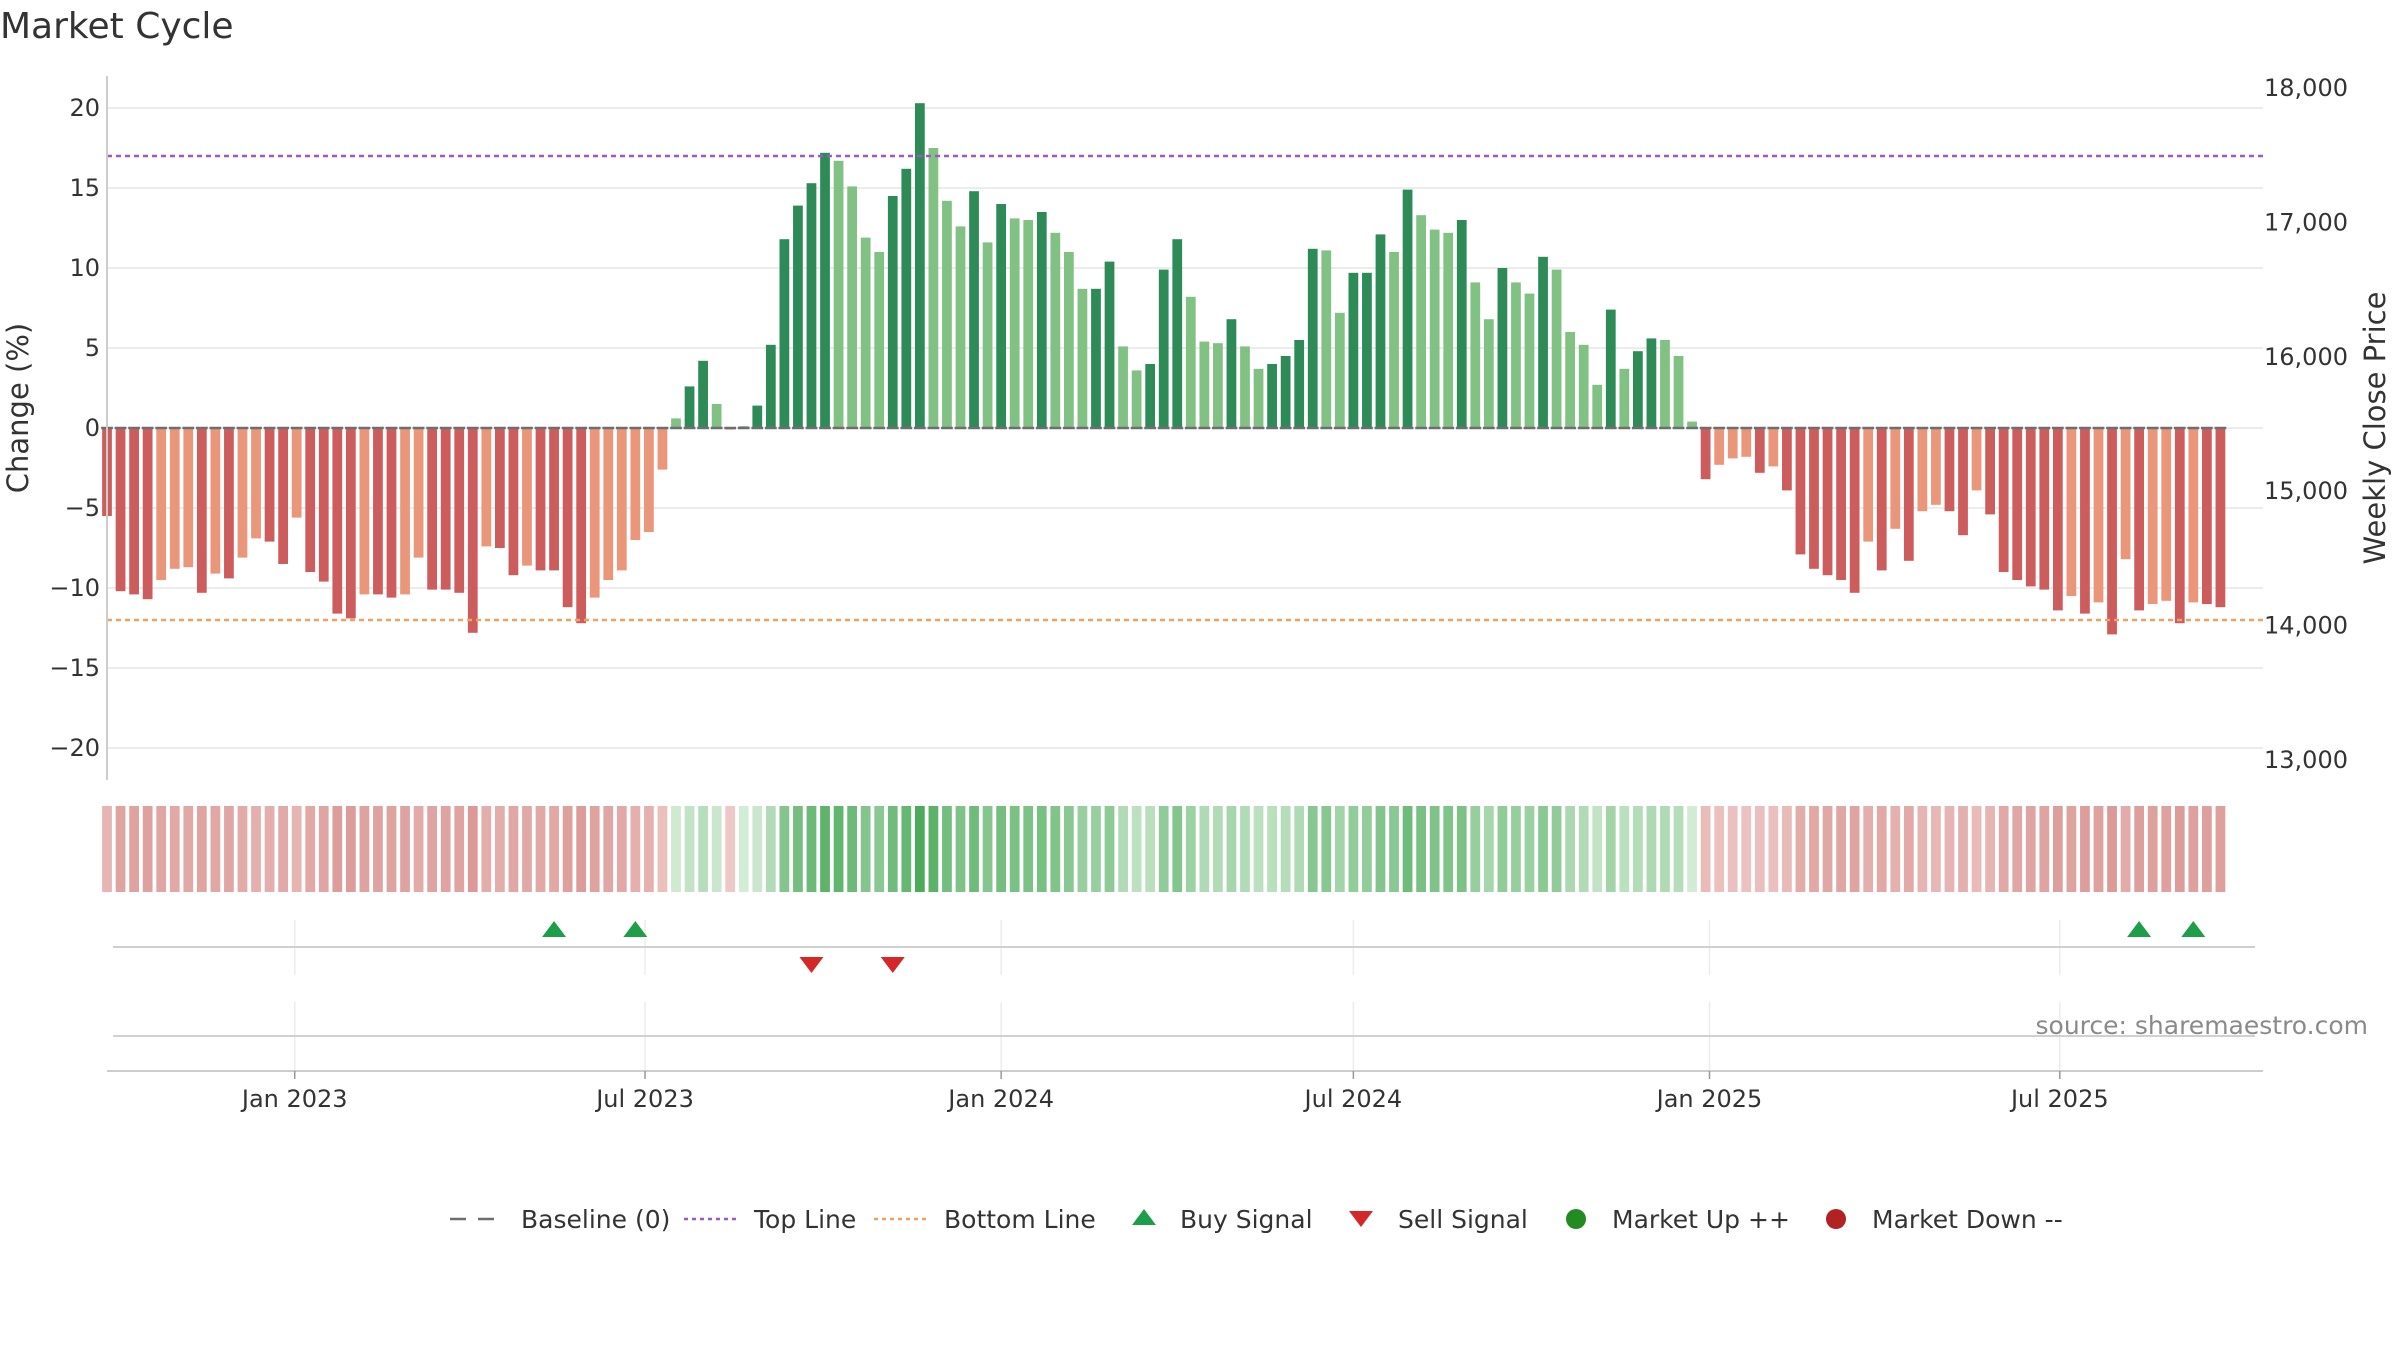  What do you see at coordinates (1463, 1219) in the screenshot?
I see `legend-label: Sell Signal` at bounding box center [1463, 1219].